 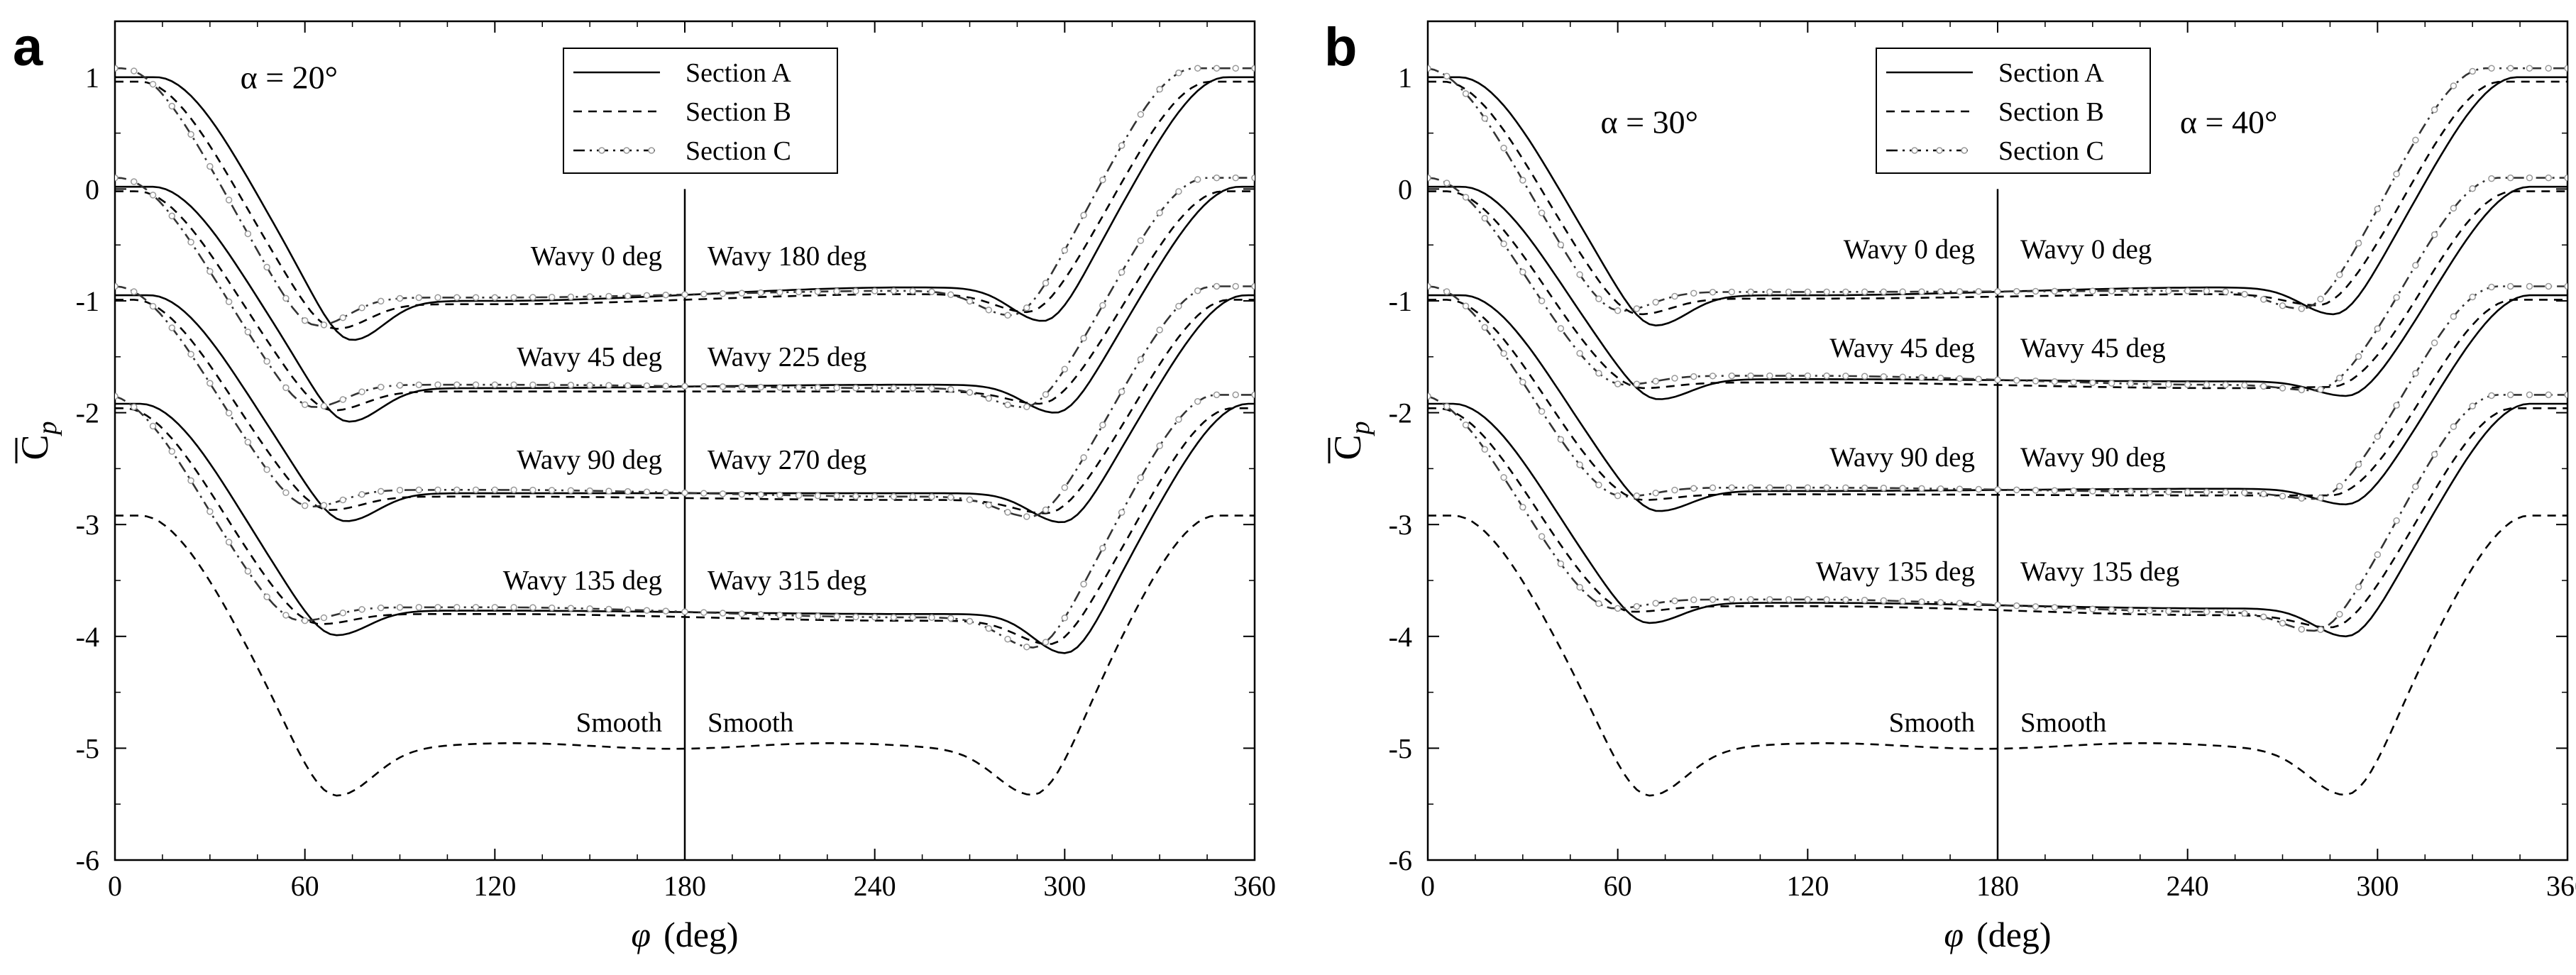 What do you see at coordinates (1400, 413) in the screenshot?
I see `y-tick-label: -2` at bounding box center [1400, 413].